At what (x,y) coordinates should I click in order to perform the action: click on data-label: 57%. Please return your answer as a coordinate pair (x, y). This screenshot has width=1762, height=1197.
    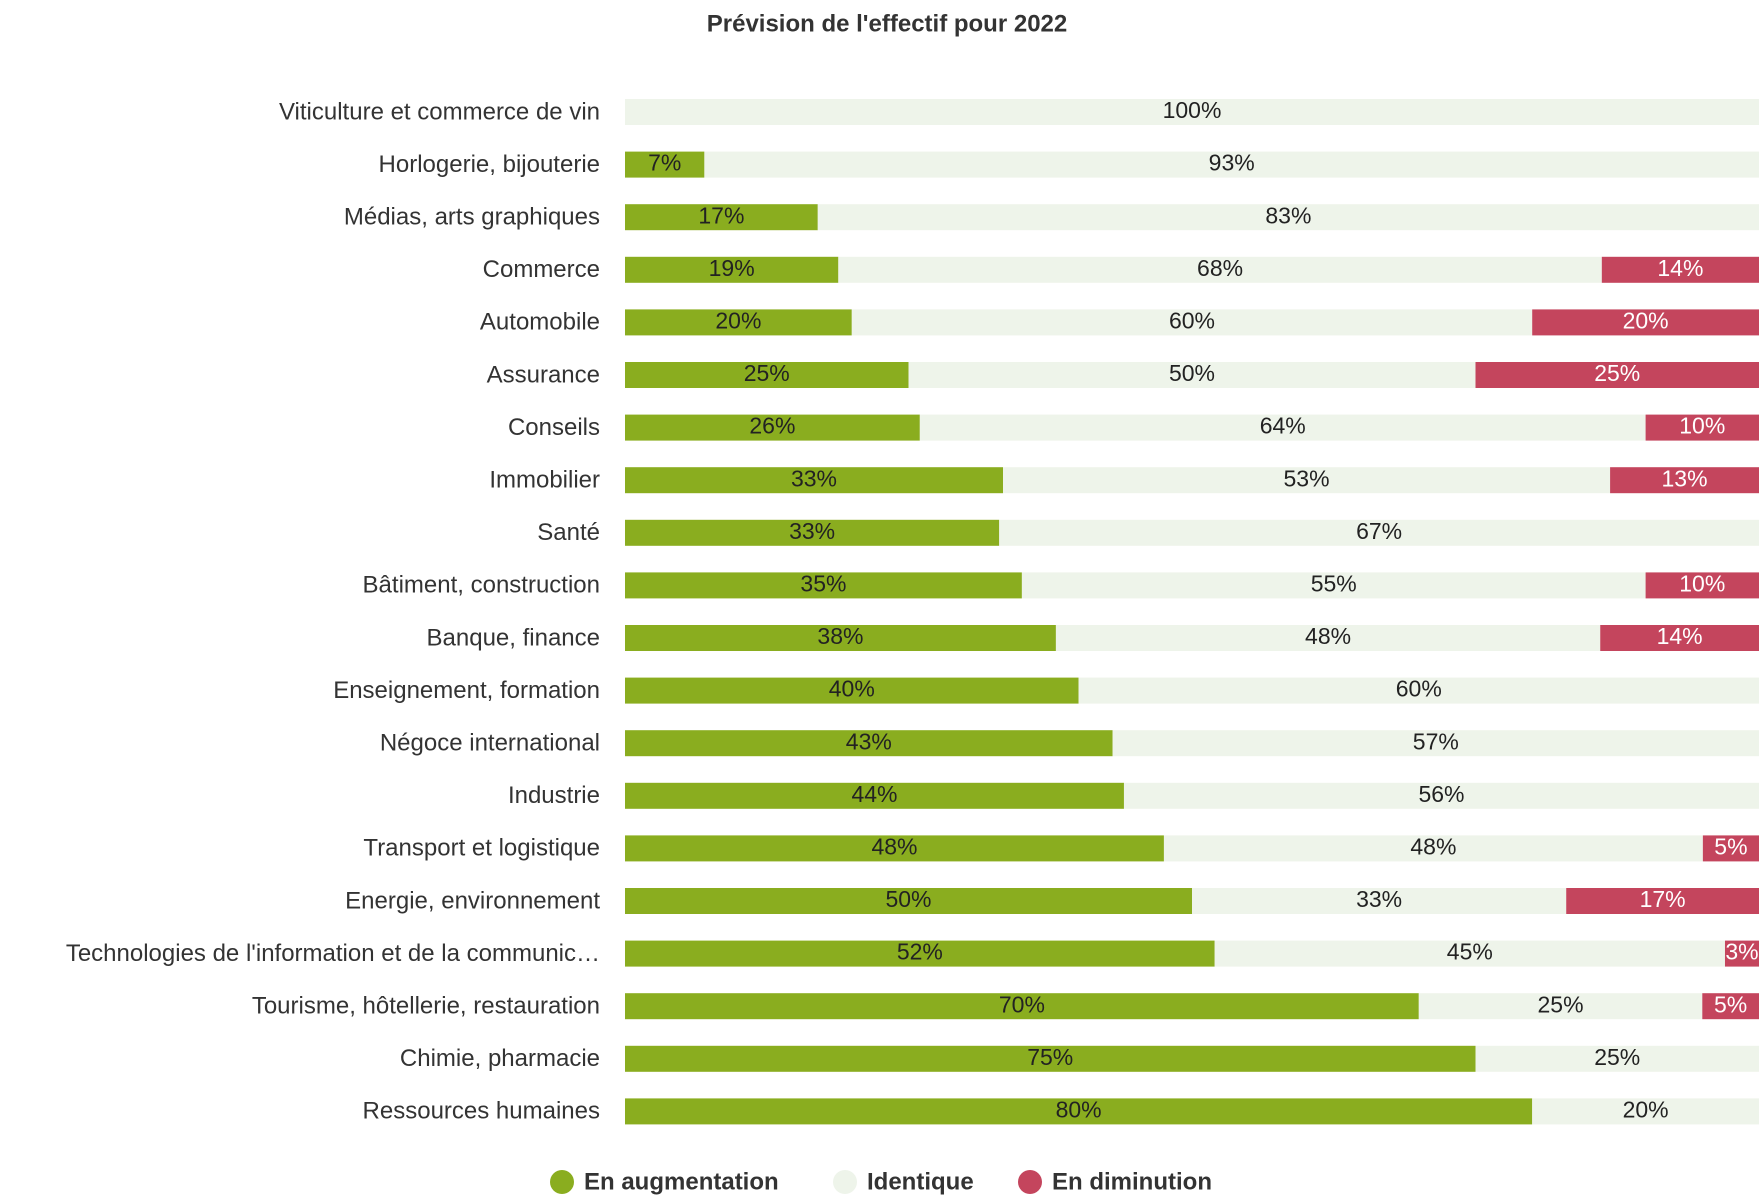
    Looking at the image, I should click on (1436, 741).